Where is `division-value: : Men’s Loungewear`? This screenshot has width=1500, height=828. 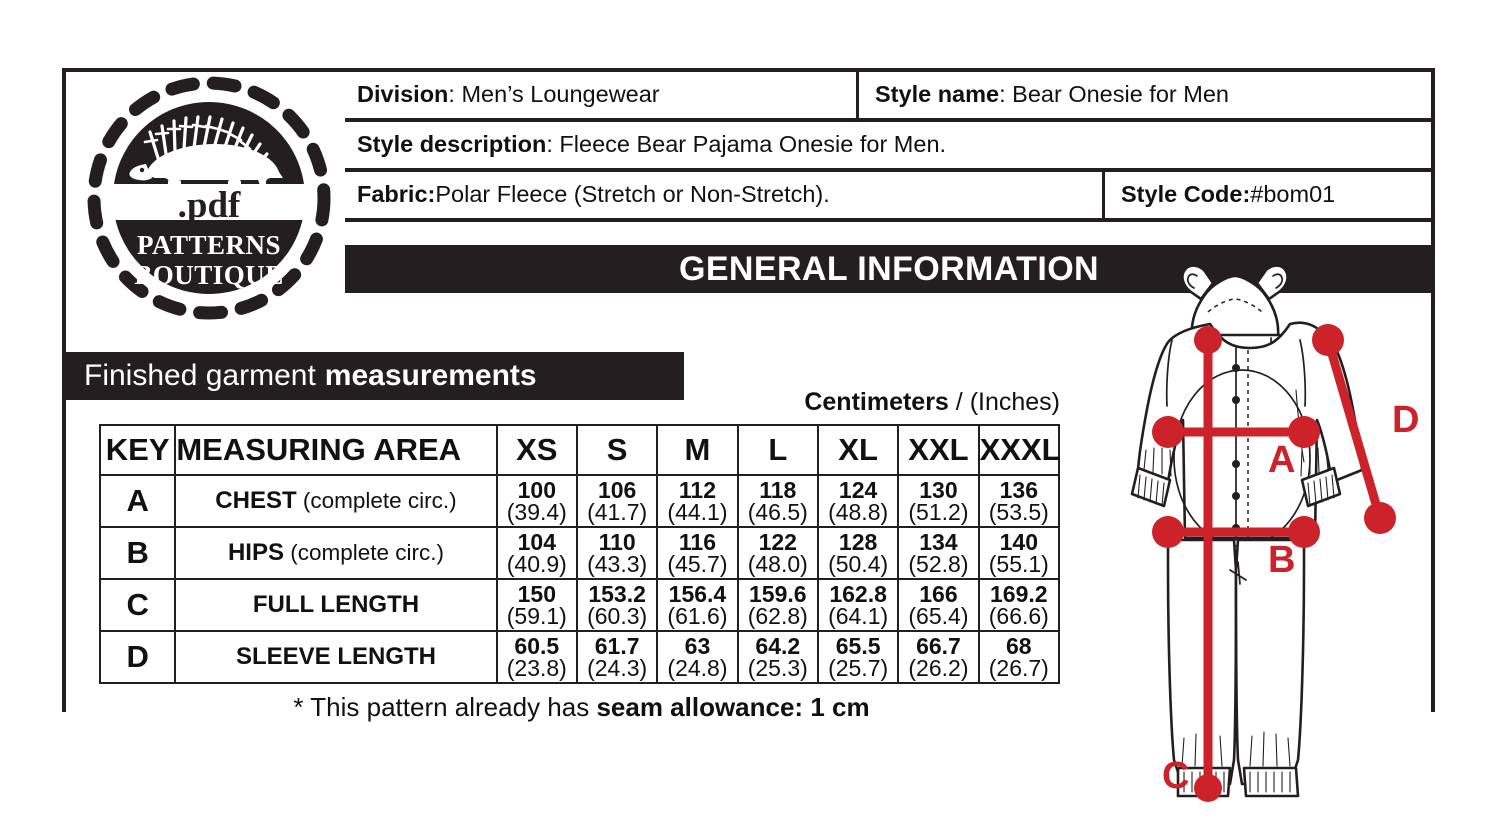 division-value: : Men’s Loungewear is located at coordinates (554, 93).